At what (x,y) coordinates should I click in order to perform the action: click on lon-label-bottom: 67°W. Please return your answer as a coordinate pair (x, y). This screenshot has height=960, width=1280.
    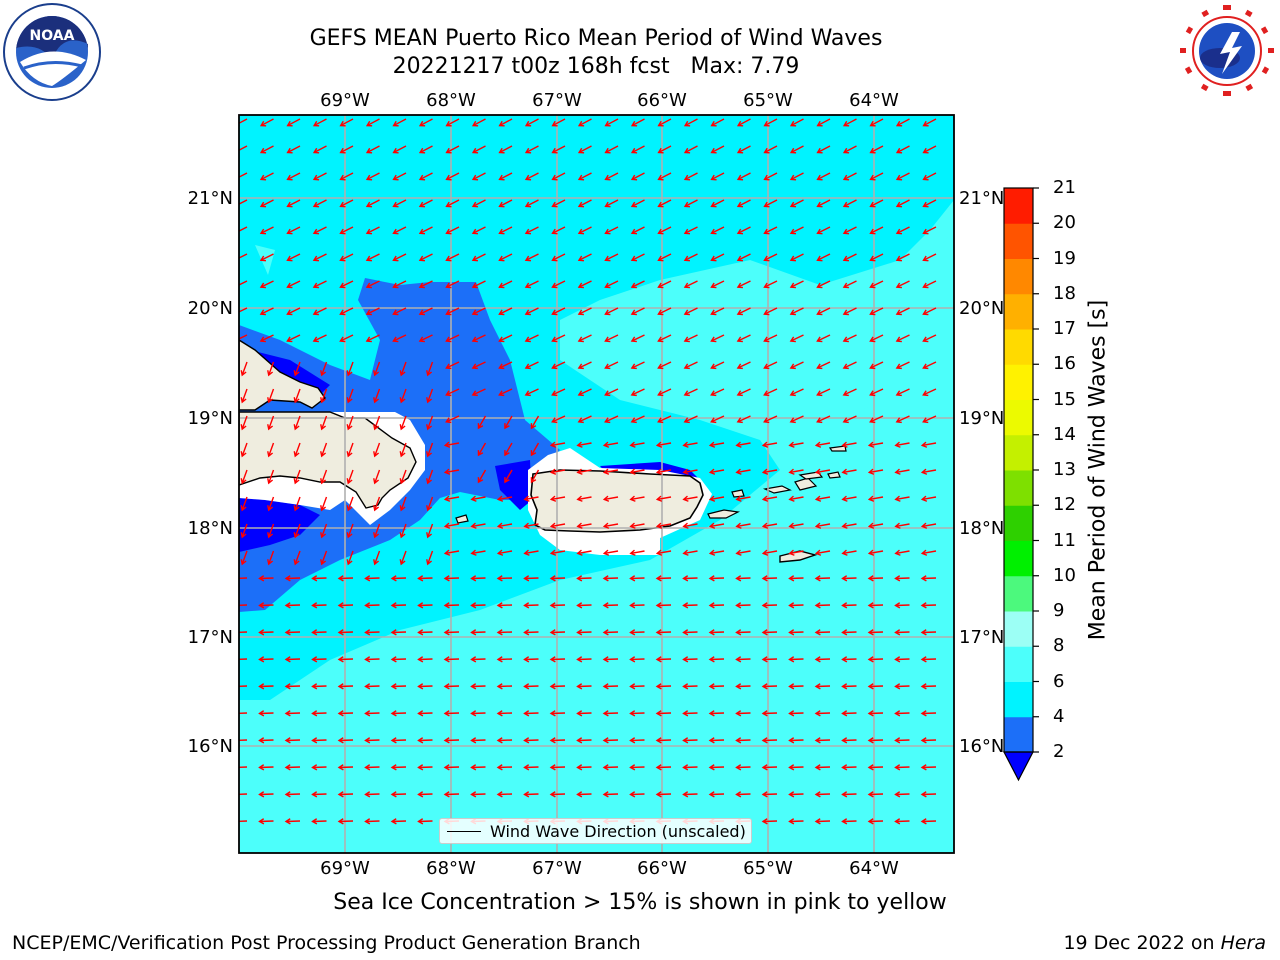
    Looking at the image, I should click on (557, 868).